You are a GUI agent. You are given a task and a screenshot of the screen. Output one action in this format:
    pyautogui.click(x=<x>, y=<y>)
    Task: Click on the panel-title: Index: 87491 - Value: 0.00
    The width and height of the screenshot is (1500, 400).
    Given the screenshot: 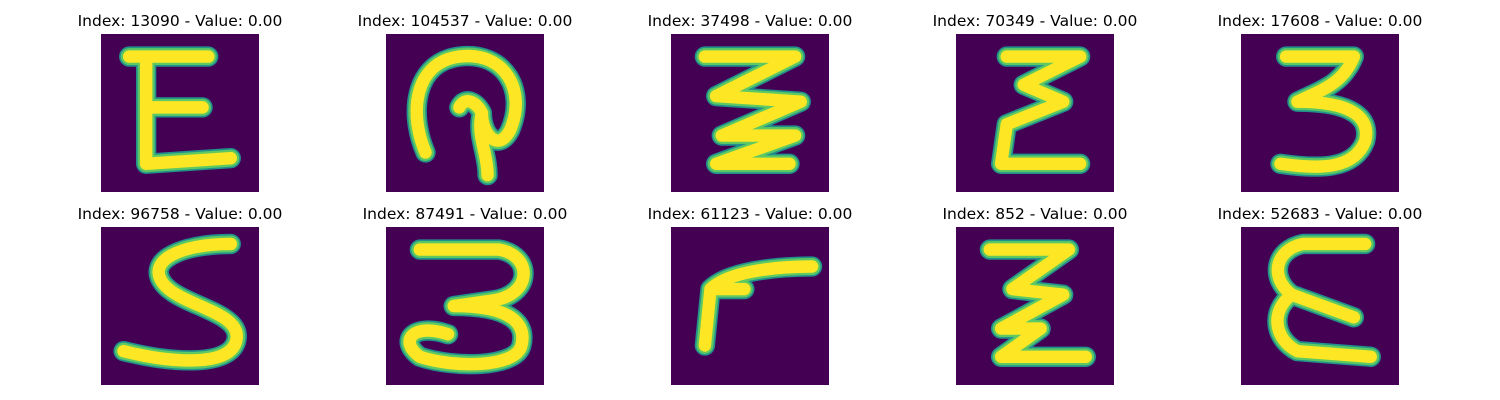 What is the action you would take?
    pyautogui.click(x=465, y=214)
    